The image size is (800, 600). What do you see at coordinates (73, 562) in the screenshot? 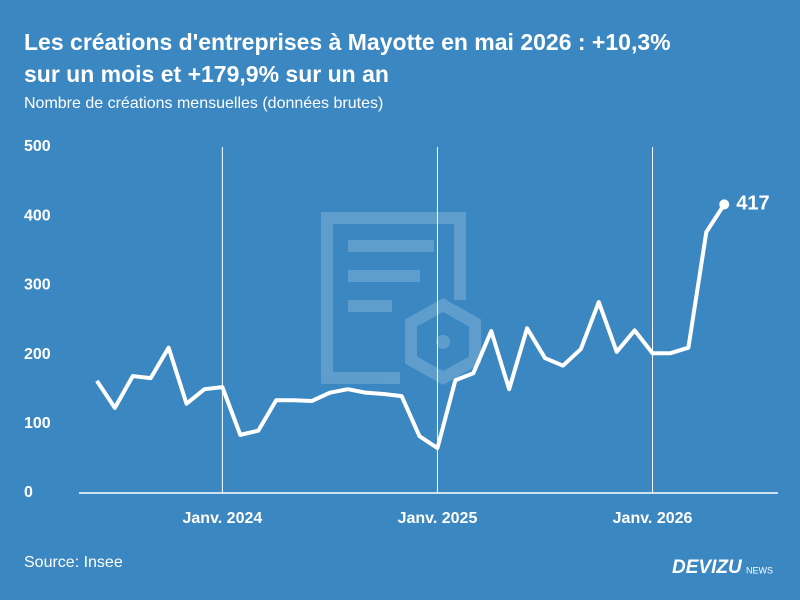
I see `source: Source: Insee` at bounding box center [73, 562].